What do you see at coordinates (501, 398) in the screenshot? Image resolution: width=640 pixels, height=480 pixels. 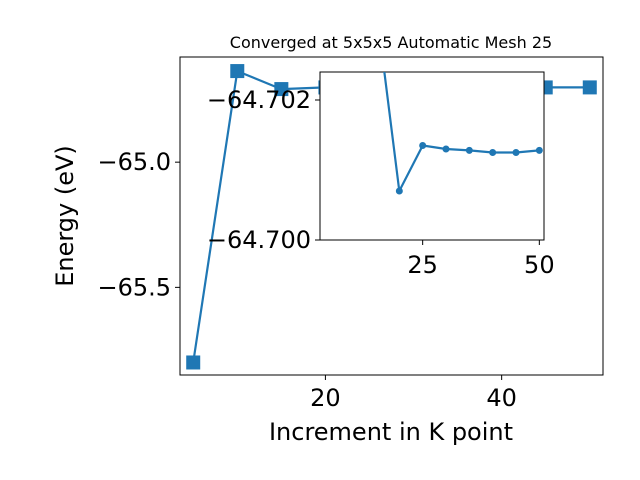 I see `main-x-tick-label: 40` at bounding box center [501, 398].